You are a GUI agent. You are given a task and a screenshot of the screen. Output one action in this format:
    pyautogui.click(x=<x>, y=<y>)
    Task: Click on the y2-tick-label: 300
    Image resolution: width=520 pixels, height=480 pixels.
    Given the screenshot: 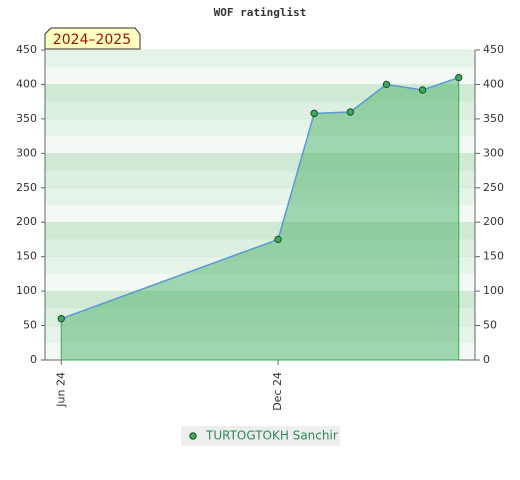 What is the action you would take?
    pyautogui.click(x=493, y=152)
    